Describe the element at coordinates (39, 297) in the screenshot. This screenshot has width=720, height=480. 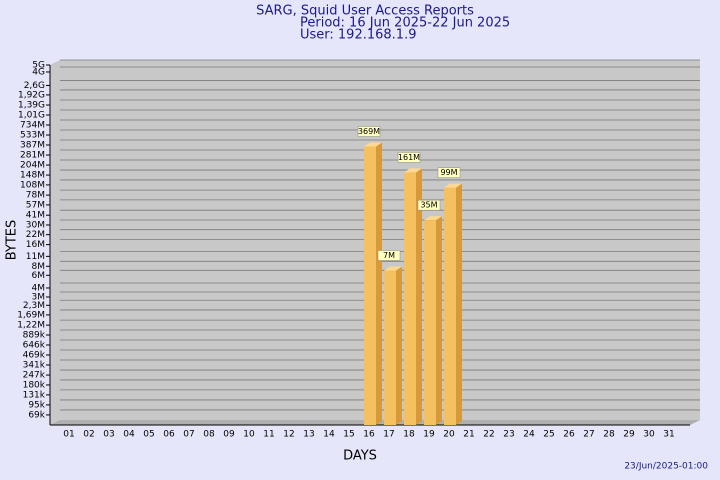
I see `y-tick-label: 3M` at that location.